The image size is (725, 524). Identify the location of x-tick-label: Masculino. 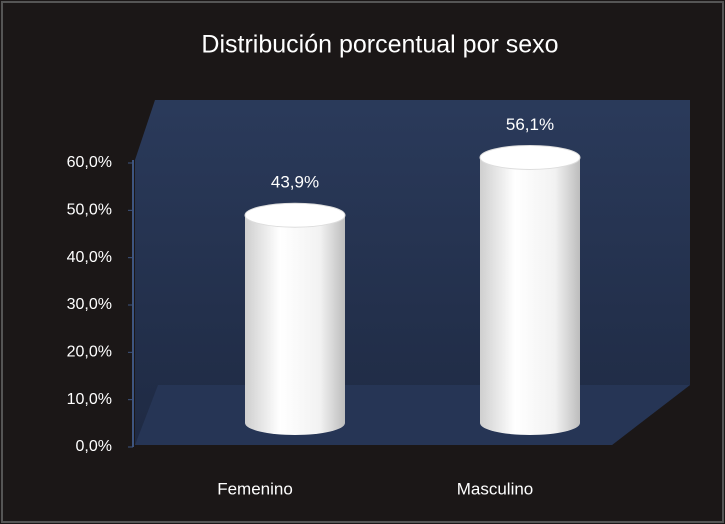
(495, 488).